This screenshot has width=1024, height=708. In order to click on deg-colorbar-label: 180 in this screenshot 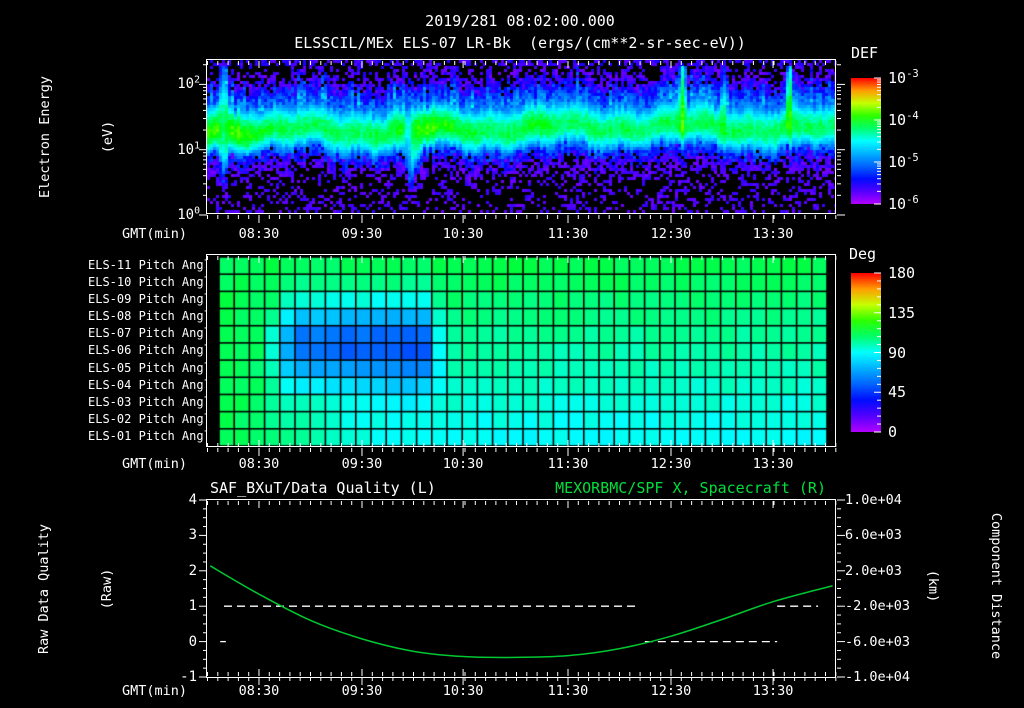, I will do `click(902, 273)`.